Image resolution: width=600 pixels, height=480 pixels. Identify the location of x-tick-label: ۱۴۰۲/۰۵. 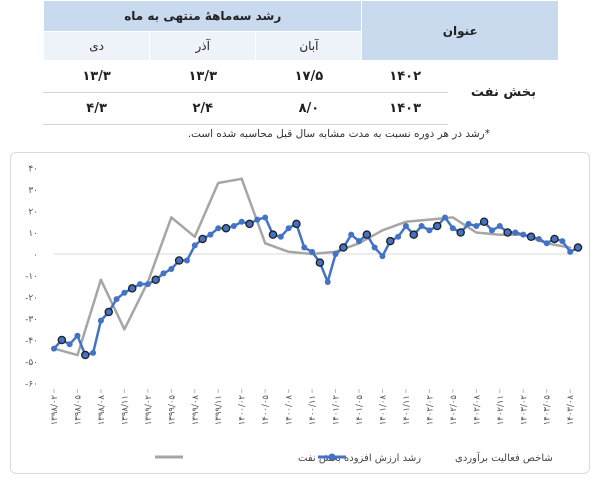
(454, 410).